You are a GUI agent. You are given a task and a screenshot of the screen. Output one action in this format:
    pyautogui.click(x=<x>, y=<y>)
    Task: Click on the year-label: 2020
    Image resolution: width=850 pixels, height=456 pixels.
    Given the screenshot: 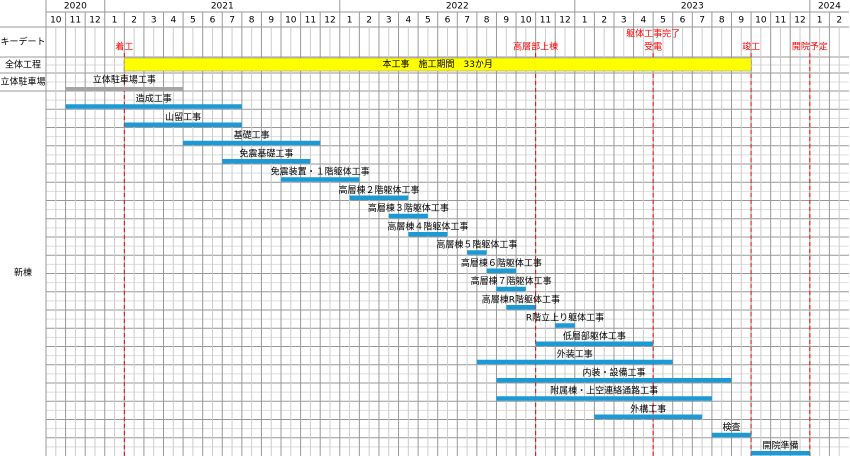 What is the action you would take?
    pyautogui.click(x=75, y=7)
    